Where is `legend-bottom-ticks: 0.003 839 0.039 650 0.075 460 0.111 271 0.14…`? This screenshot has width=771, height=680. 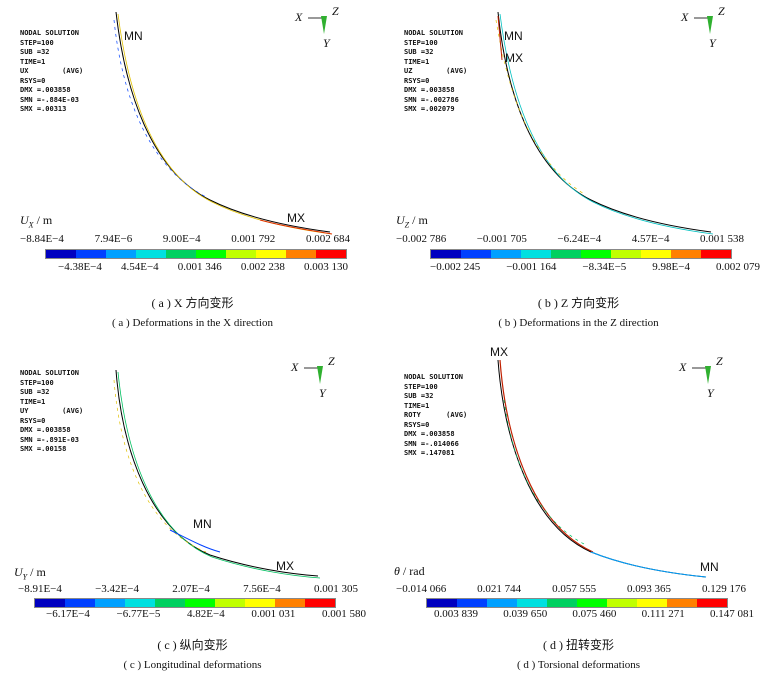
legend-bottom-ticks: 0.003 839 0.039 650 0.075 460 0.111 271 0.14… is located at coordinates (594, 614).